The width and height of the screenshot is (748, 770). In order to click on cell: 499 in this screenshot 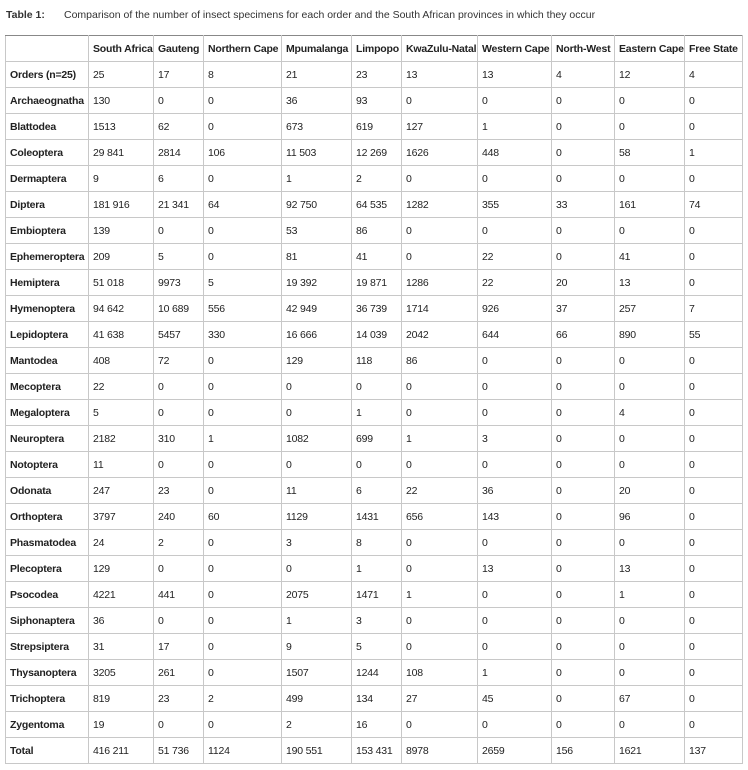, I will do `click(316, 698)`.